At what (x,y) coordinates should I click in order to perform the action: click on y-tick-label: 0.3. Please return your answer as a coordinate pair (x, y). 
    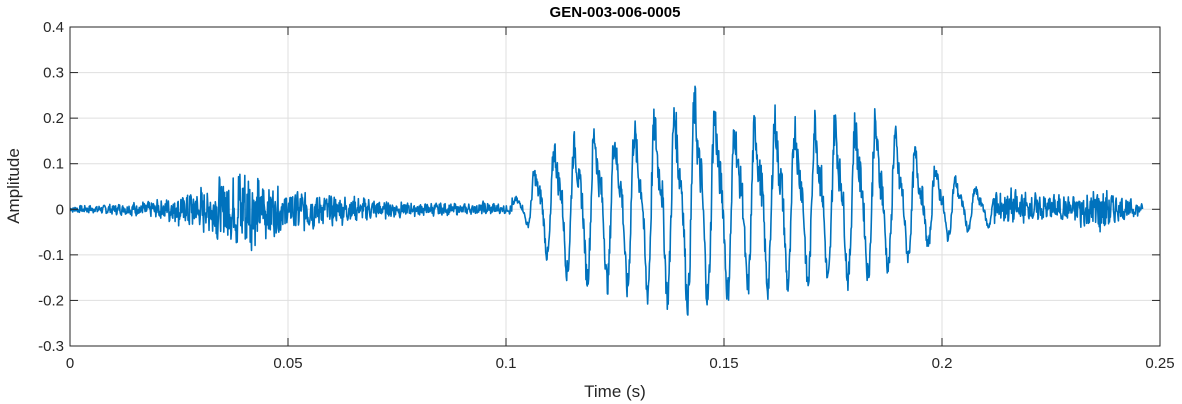
    Looking at the image, I should click on (53, 73).